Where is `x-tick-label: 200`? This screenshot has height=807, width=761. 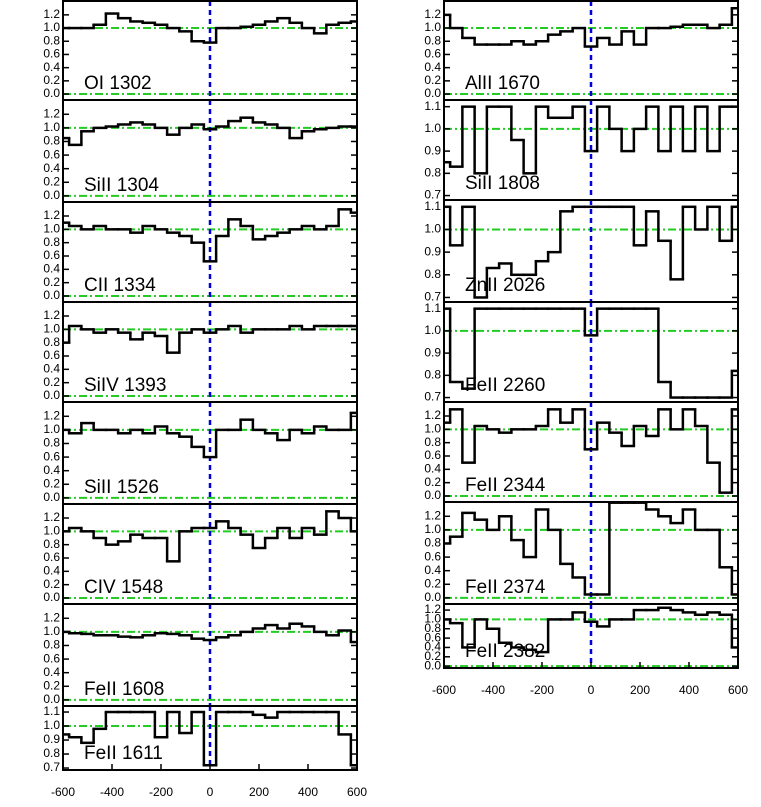
x-tick-label: 200 is located at coordinates (259, 792).